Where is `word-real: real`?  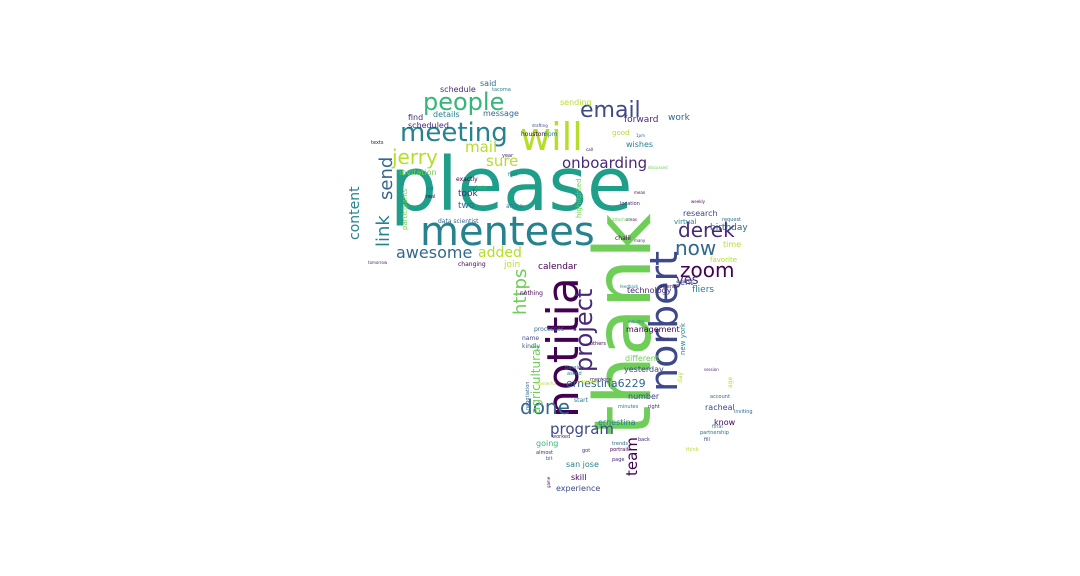
word-real: real is located at coordinates (431, 197).